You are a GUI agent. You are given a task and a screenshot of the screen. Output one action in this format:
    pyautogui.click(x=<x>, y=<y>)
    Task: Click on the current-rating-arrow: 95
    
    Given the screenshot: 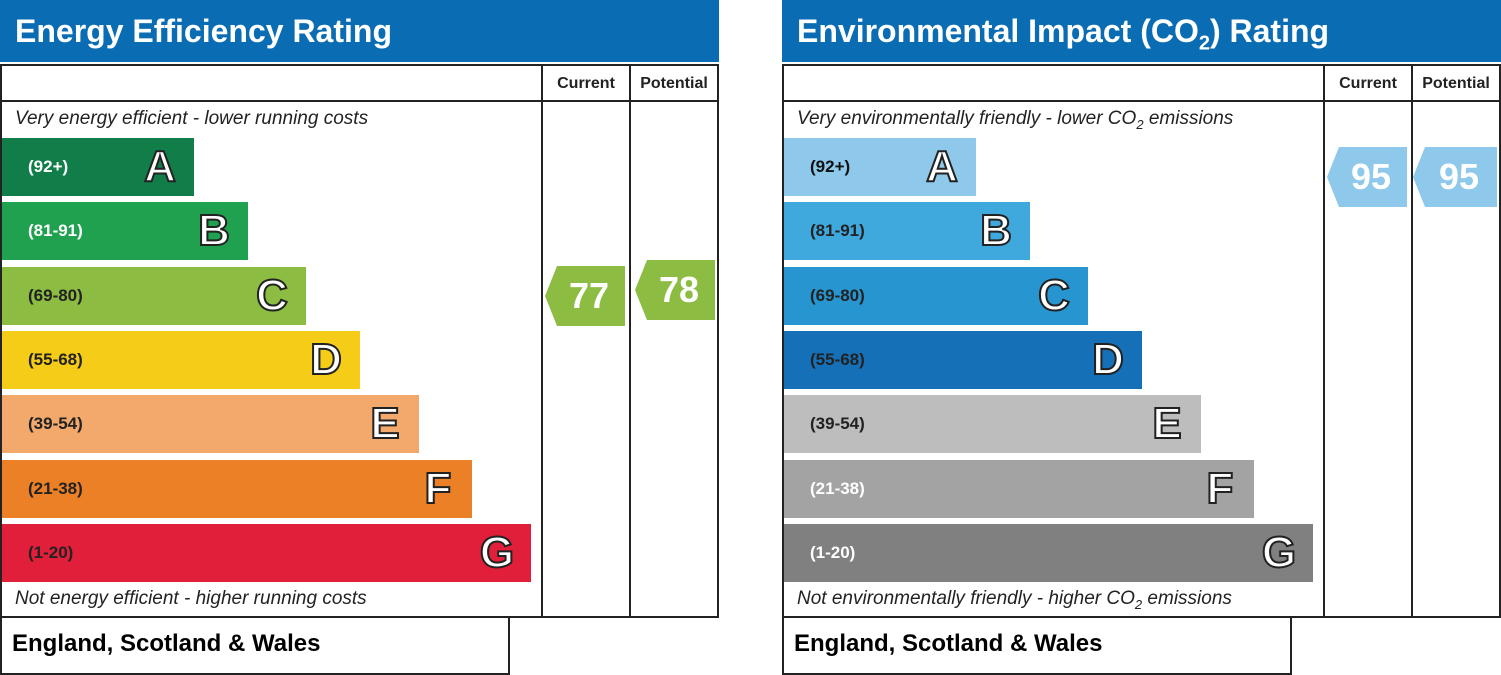 What is the action you would take?
    pyautogui.click(x=1367, y=177)
    